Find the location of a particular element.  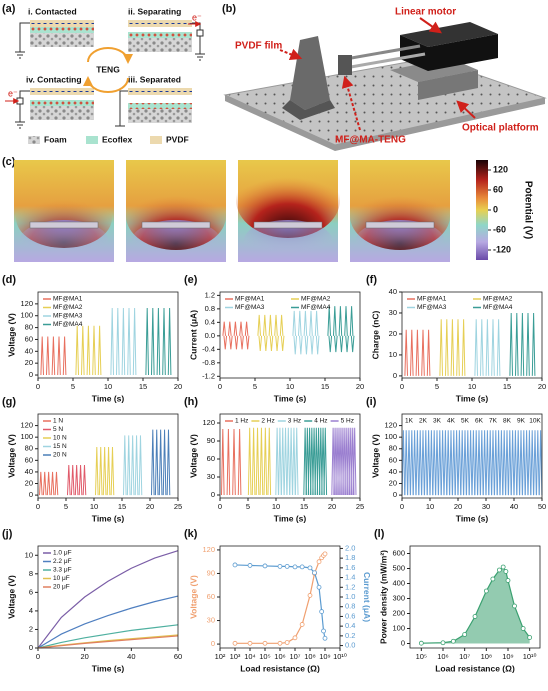

x-tick-label: 10⁸ is located at coordinates (487, 656).